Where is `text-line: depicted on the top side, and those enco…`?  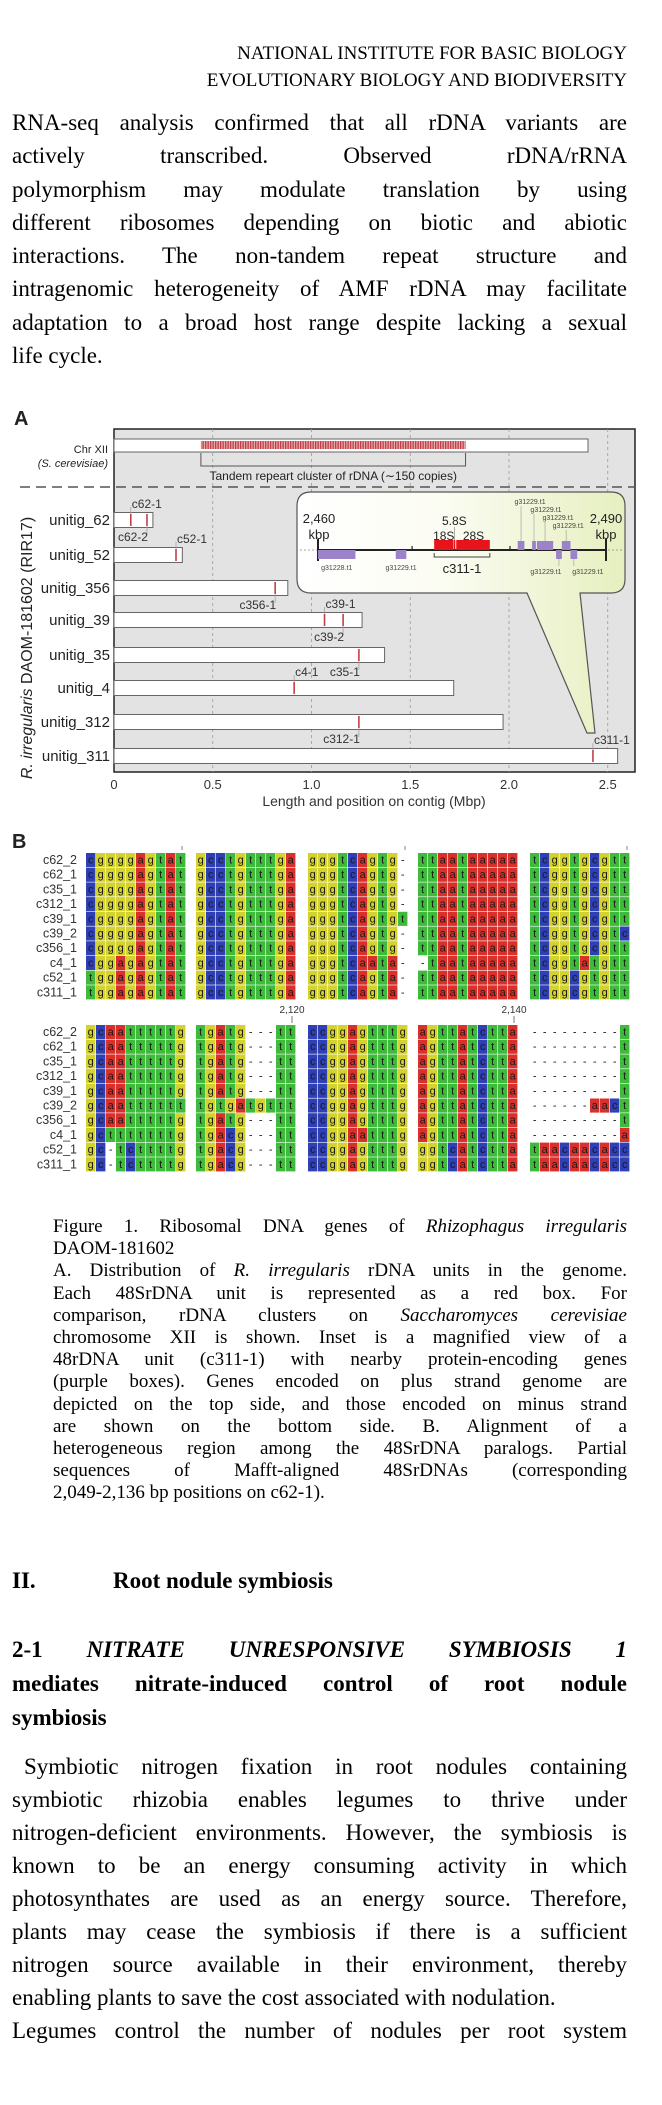
text-line: depicted on the top side, and those enco… is located at coordinates (340, 1405).